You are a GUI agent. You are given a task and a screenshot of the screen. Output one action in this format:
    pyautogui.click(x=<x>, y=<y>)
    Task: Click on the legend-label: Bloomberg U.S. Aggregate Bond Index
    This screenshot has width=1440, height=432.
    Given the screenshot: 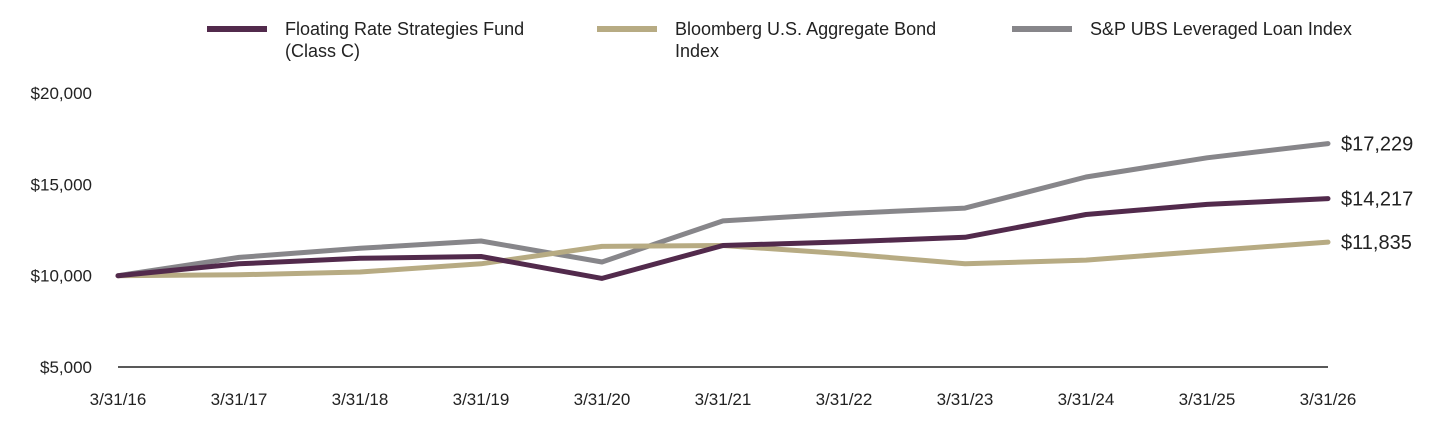 What is the action you would take?
    pyautogui.click(x=805, y=40)
    